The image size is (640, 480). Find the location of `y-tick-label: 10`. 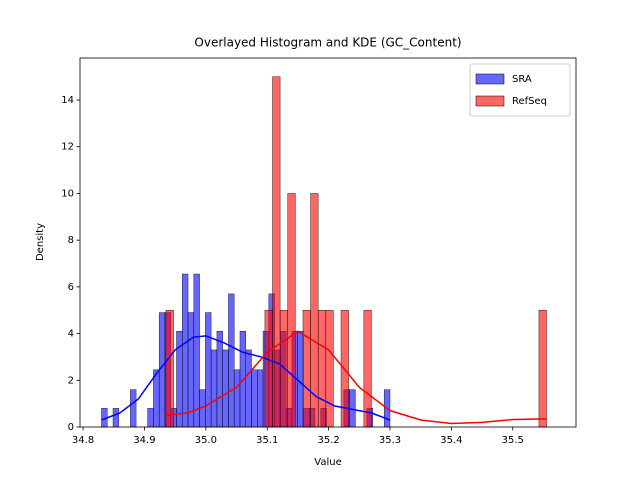

y-tick-label: 10 is located at coordinates (67, 193).